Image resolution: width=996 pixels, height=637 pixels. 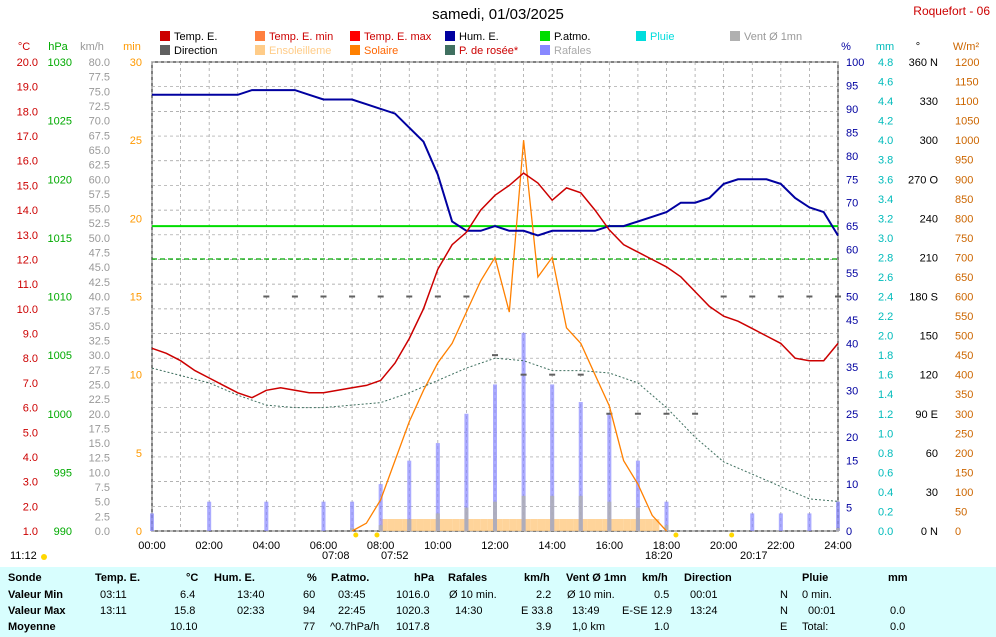 What do you see at coordinates (27, 63) in the screenshot?
I see `axis-celsius-tick: 20.0` at bounding box center [27, 63].